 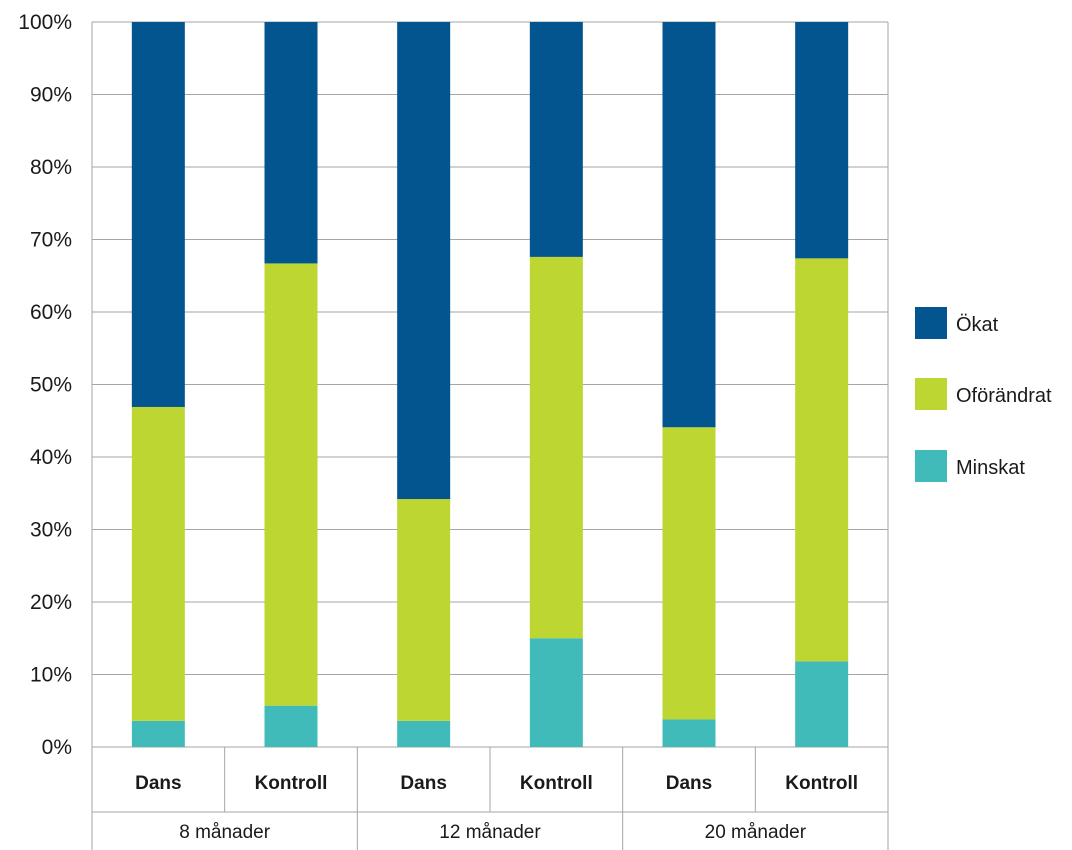 I want to click on legend-label: Minskat, so click(x=990, y=468).